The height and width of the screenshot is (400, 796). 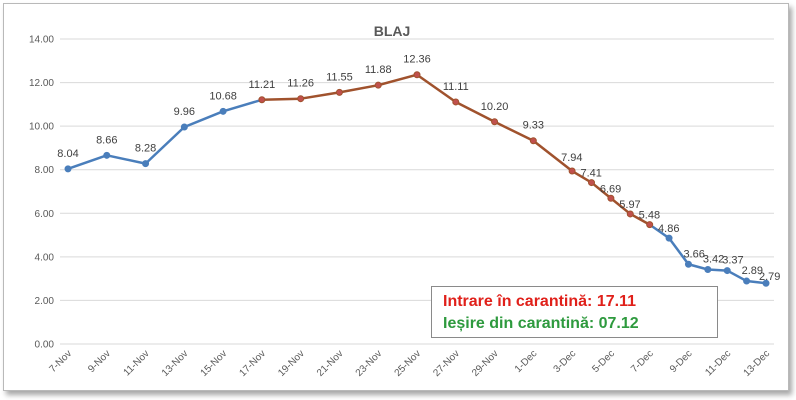 What do you see at coordinates (757, 363) in the screenshot?
I see `x-tick-label: 13-Dec` at bounding box center [757, 363].